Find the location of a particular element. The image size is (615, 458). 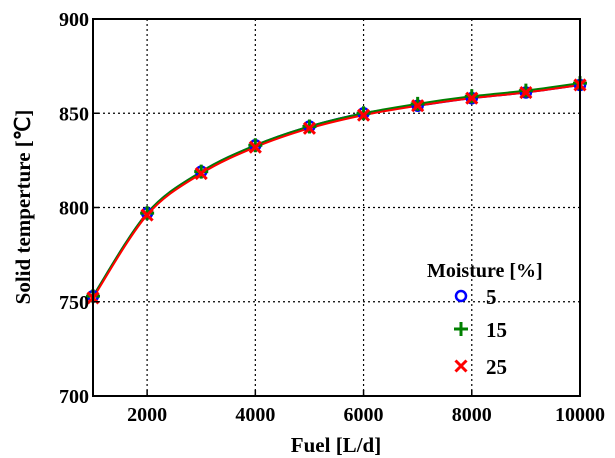

x-tick-label: 8000 is located at coordinates (472, 415).